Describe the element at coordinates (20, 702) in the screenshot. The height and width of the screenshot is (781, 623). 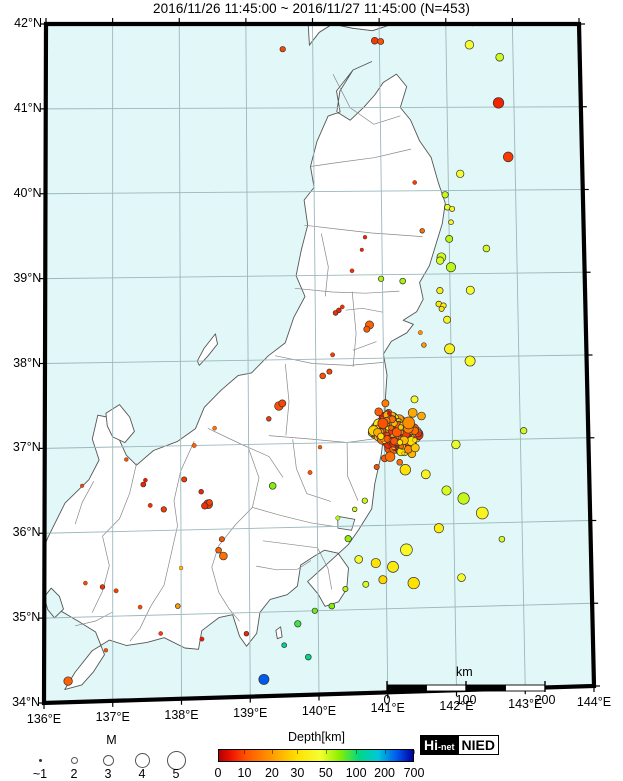
I see `lat-tick-label: 34°N` at that location.